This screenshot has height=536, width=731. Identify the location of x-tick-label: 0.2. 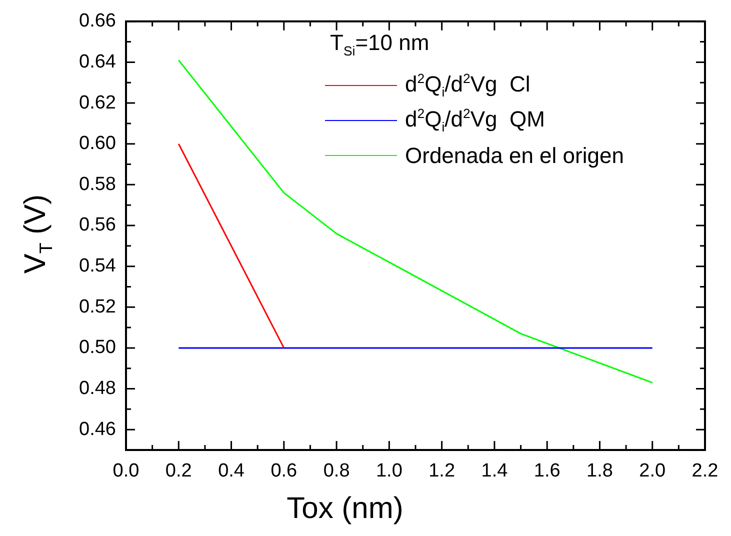
(178, 471).